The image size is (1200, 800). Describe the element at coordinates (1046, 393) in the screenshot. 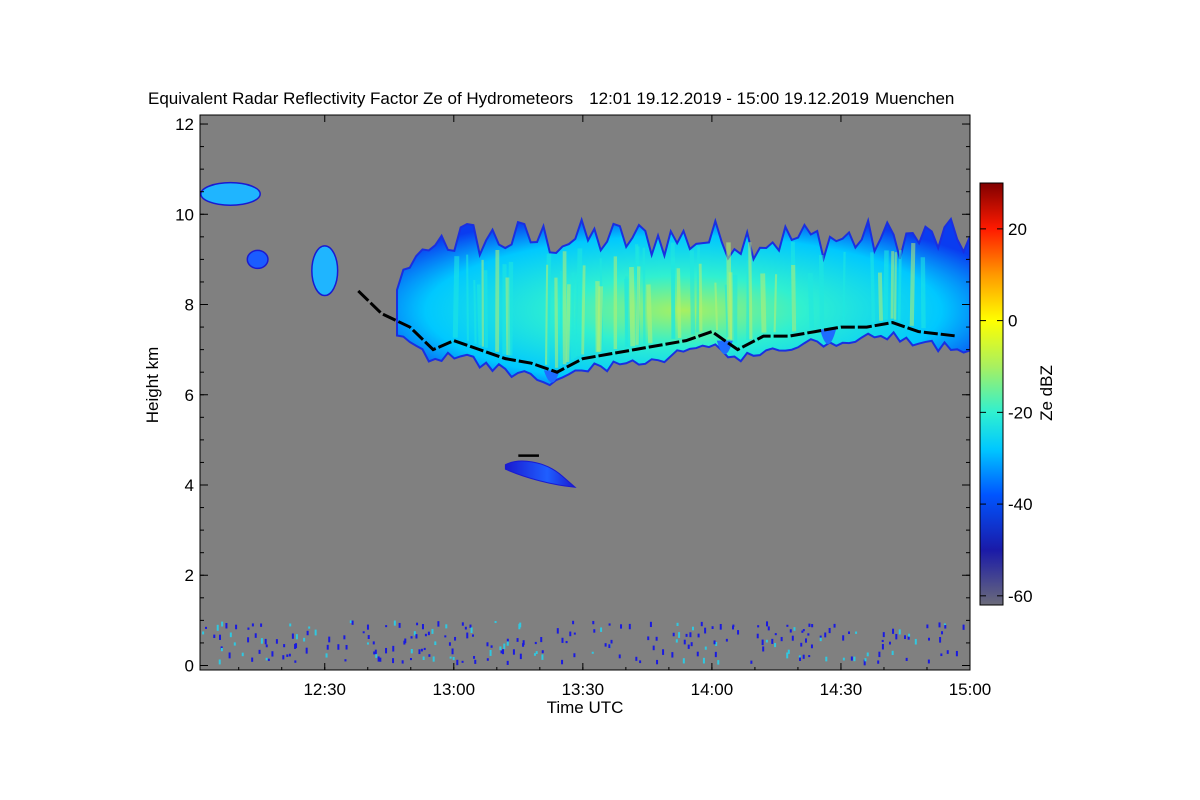

I see `colorbar-label: Ze dBZ` at that location.